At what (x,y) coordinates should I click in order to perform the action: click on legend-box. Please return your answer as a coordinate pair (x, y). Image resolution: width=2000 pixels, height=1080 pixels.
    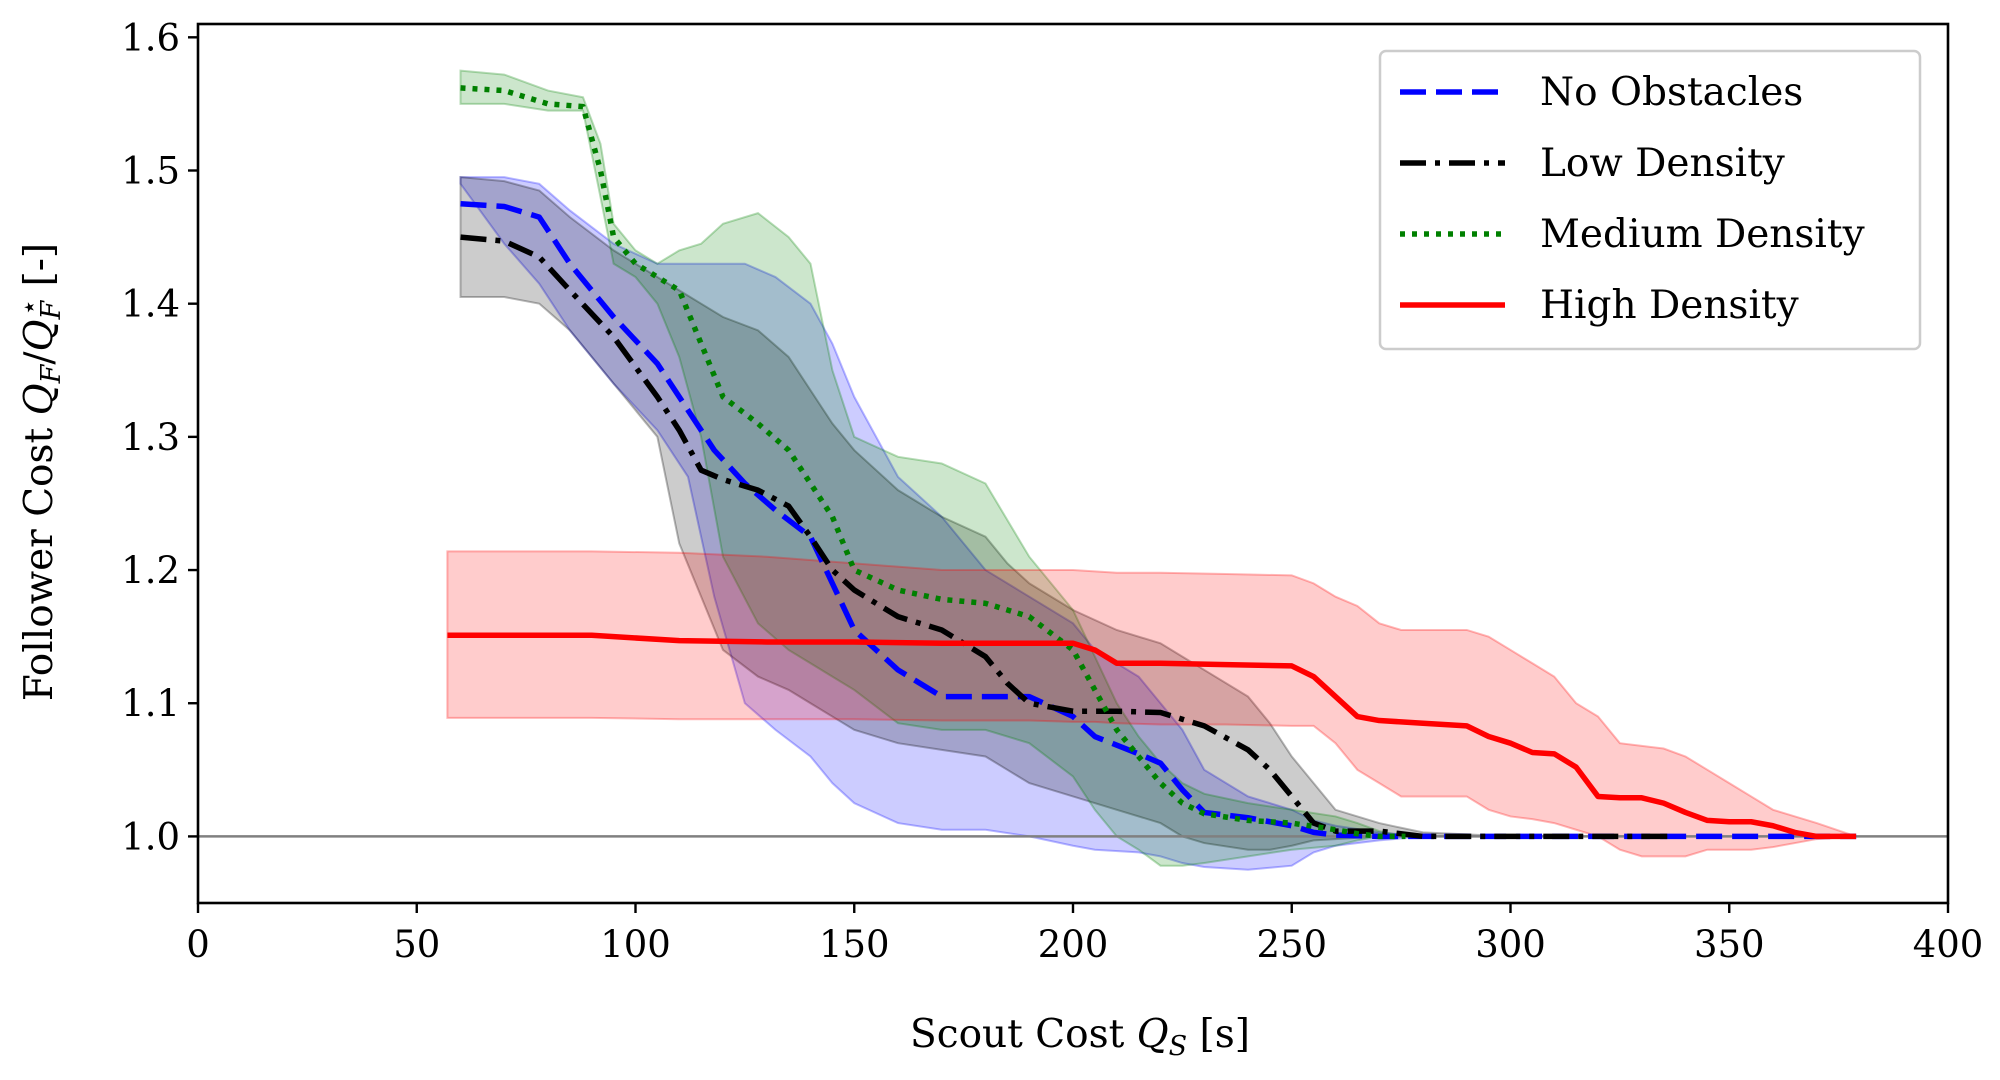
    Looking at the image, I should click on (1650, 200).